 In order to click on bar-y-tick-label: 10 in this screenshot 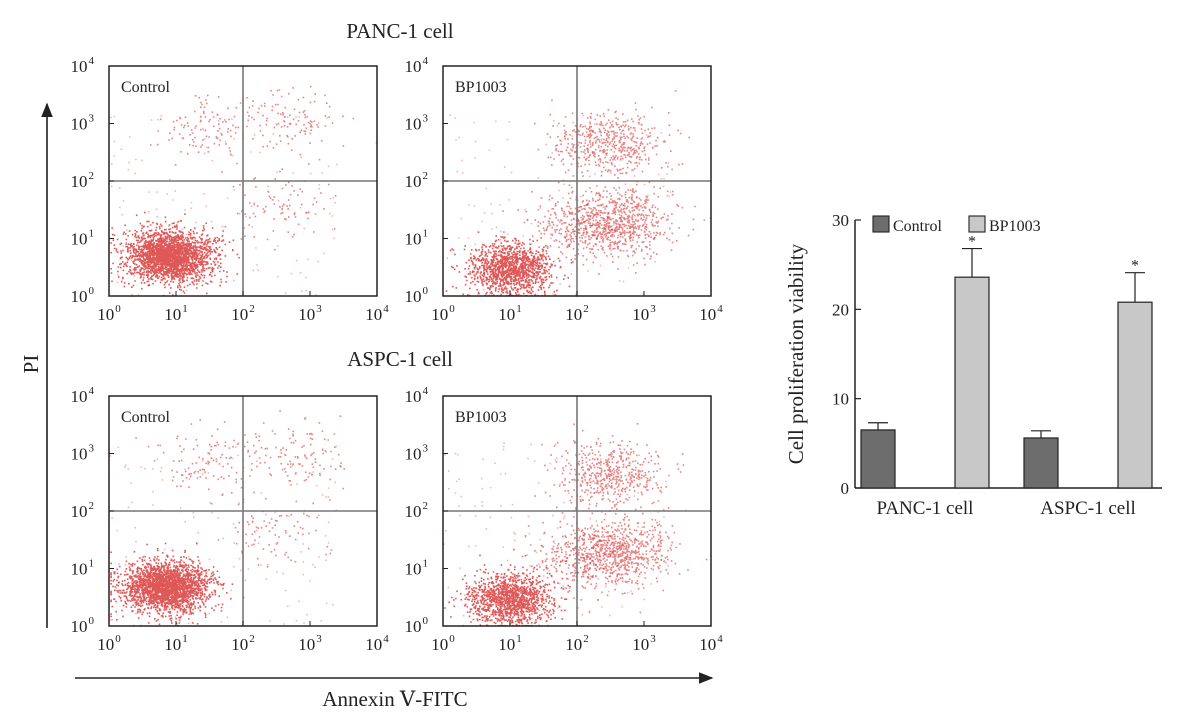, I will do `click(840, 399)`.